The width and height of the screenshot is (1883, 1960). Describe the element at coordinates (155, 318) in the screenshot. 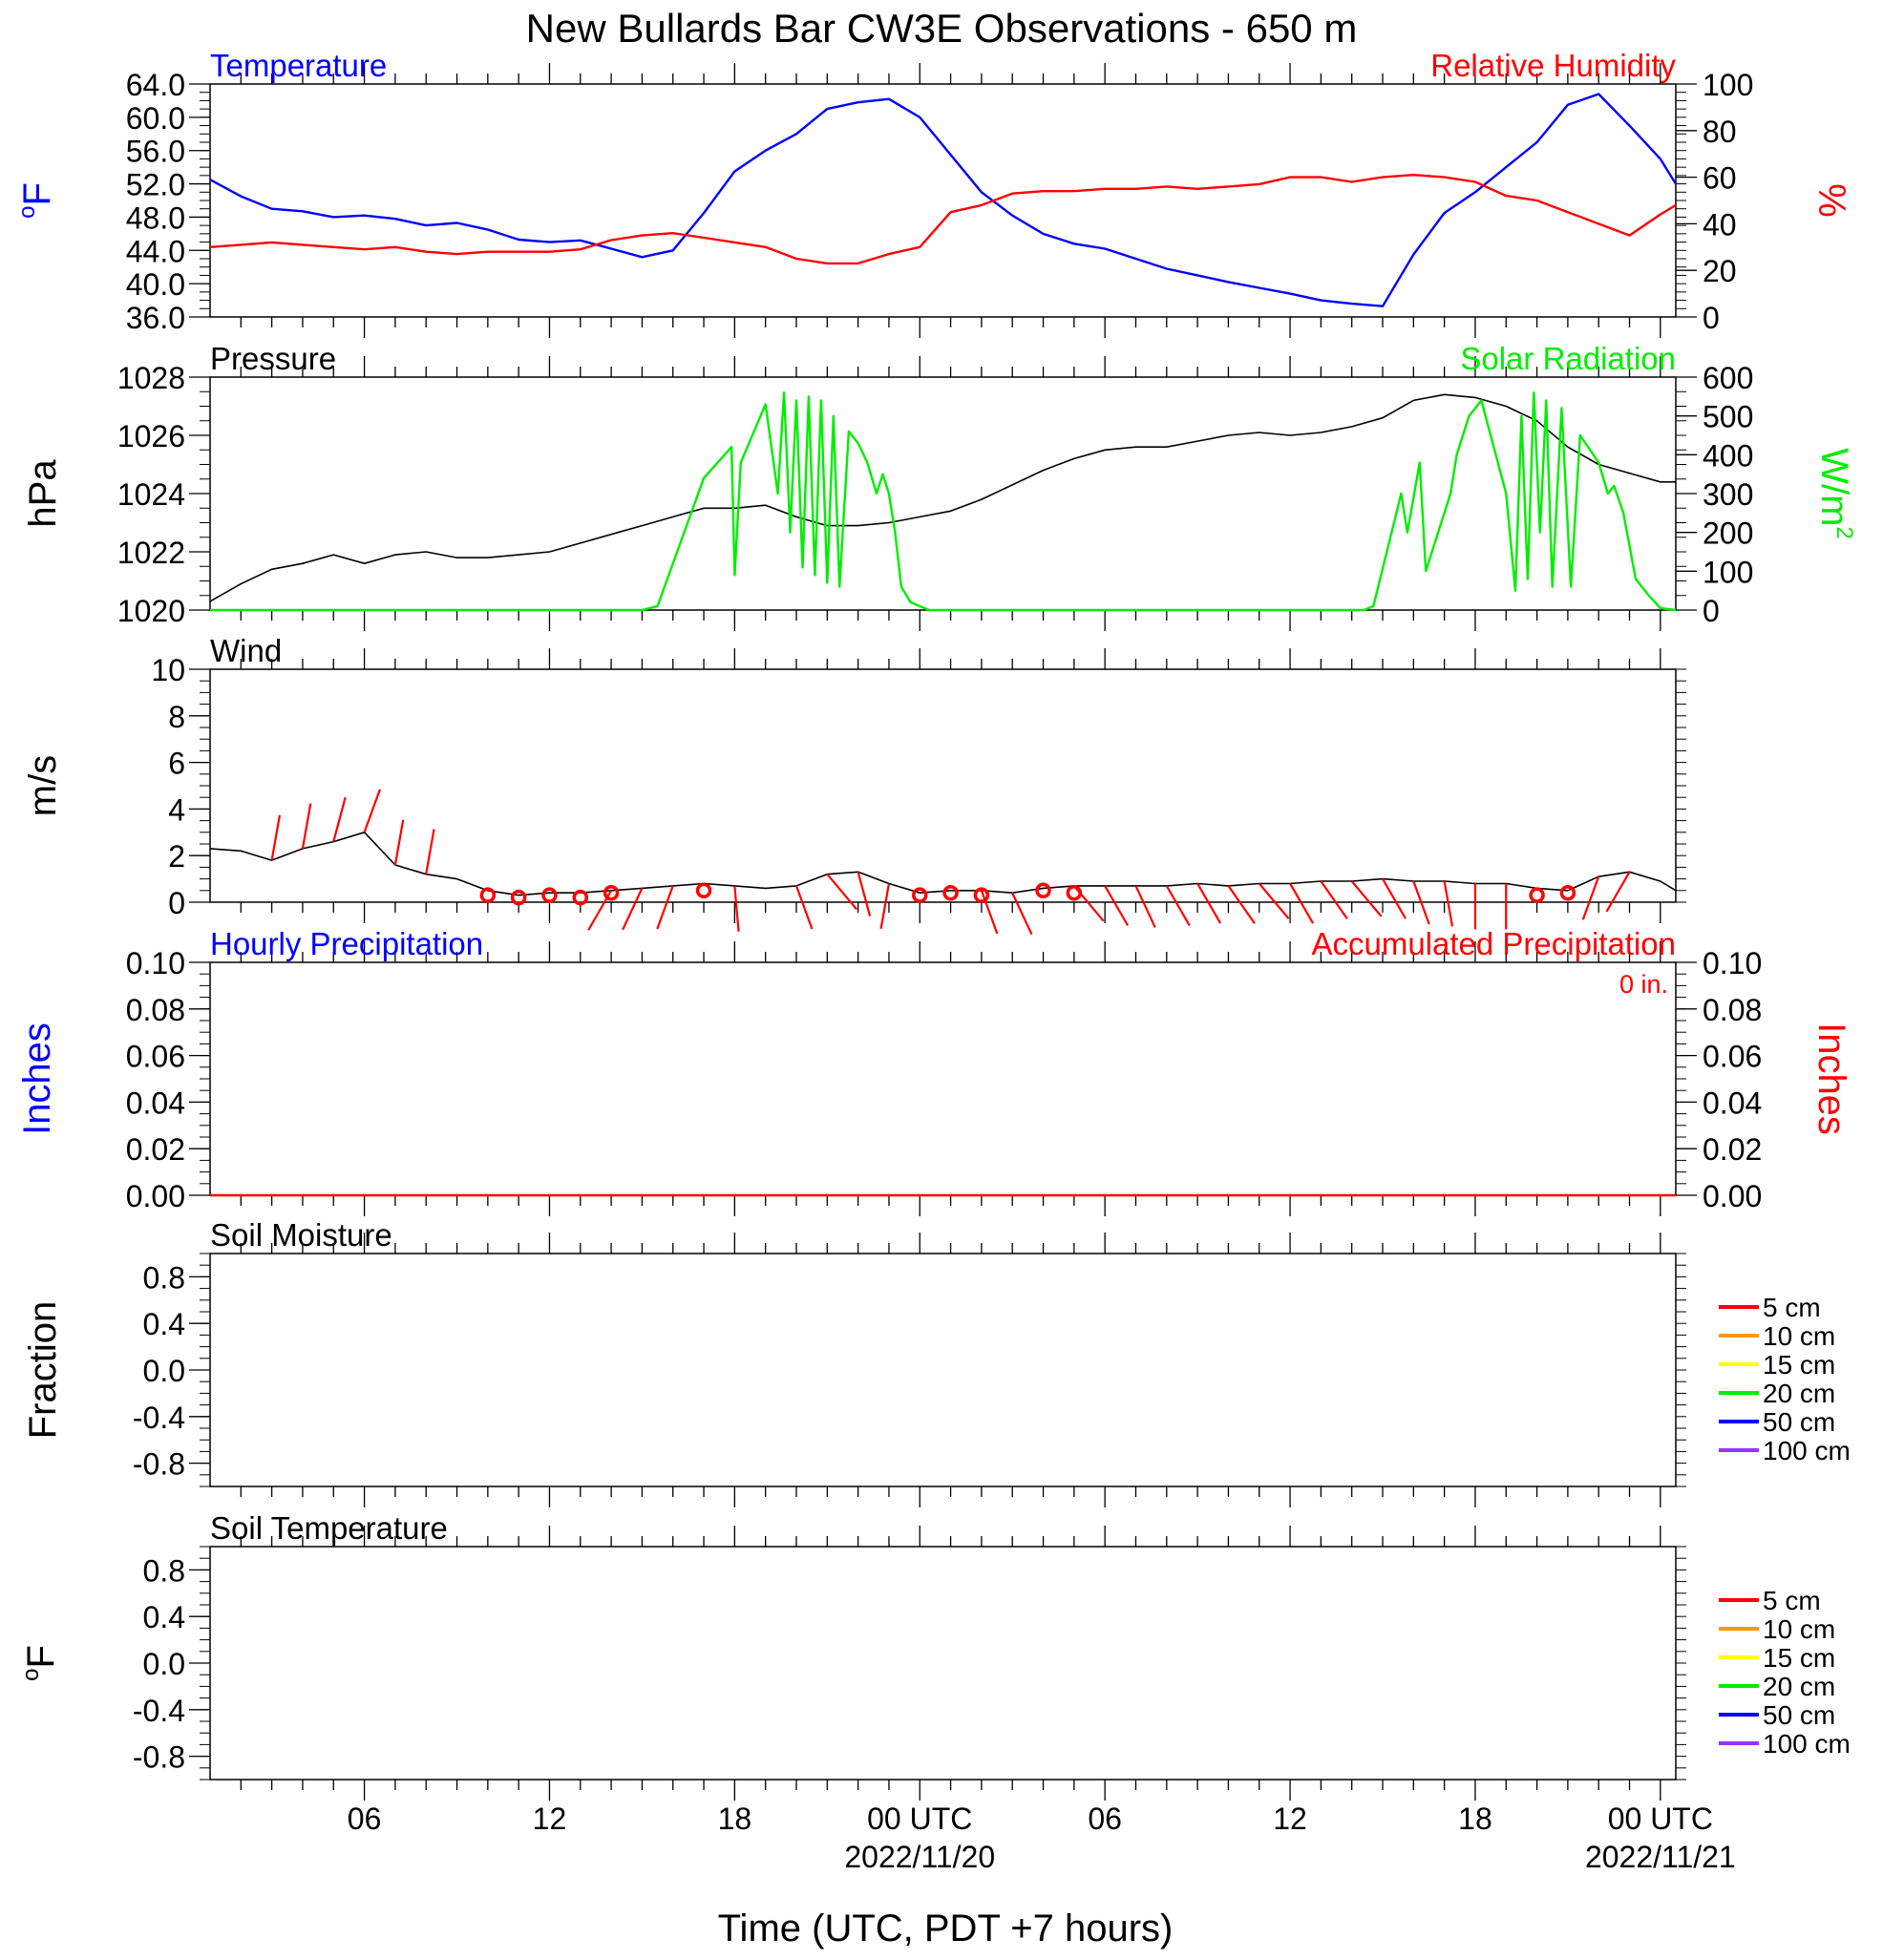

I see `y-left-tick-label: 36.0` at that location.